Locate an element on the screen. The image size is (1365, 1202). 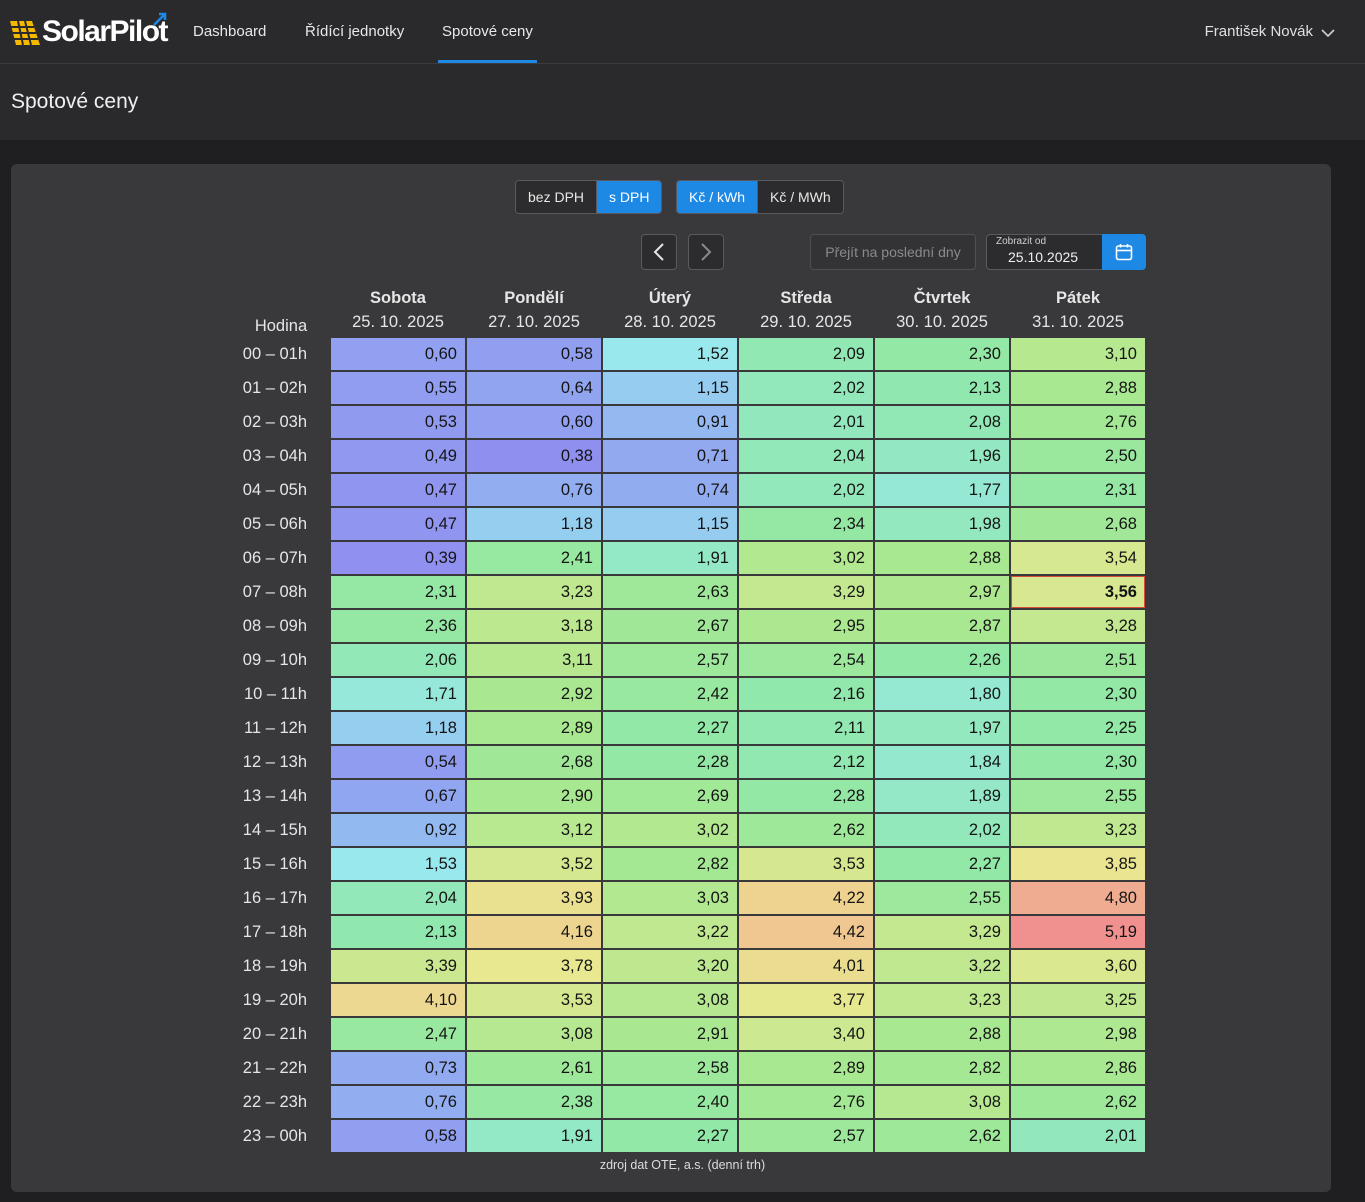
unit-kwh-option: Kč / kWh is located at coordinates (717, 197).